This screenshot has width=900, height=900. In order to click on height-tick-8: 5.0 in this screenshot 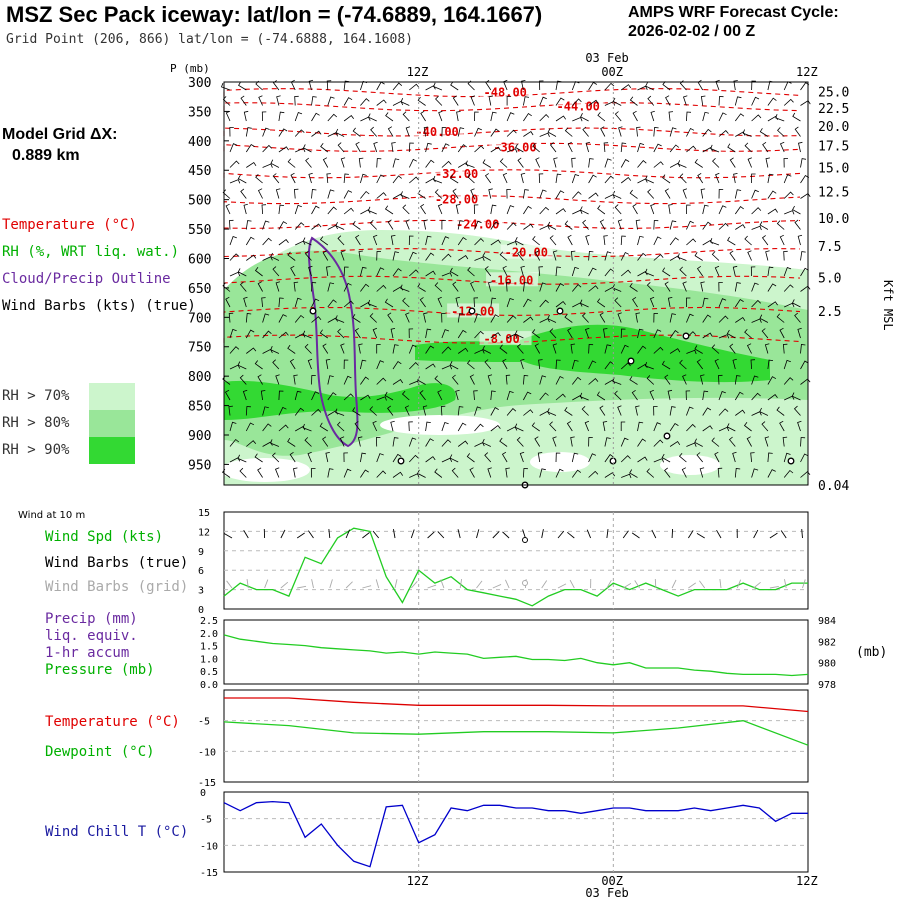, I will do `click(829, 278)`.